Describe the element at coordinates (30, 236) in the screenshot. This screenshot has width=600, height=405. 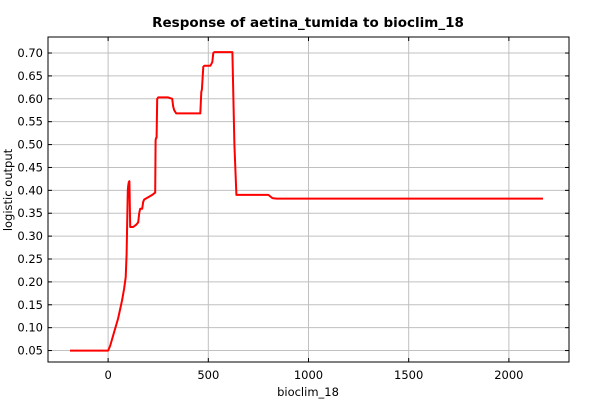
I see `y-tick-label: 0.30` at that location.